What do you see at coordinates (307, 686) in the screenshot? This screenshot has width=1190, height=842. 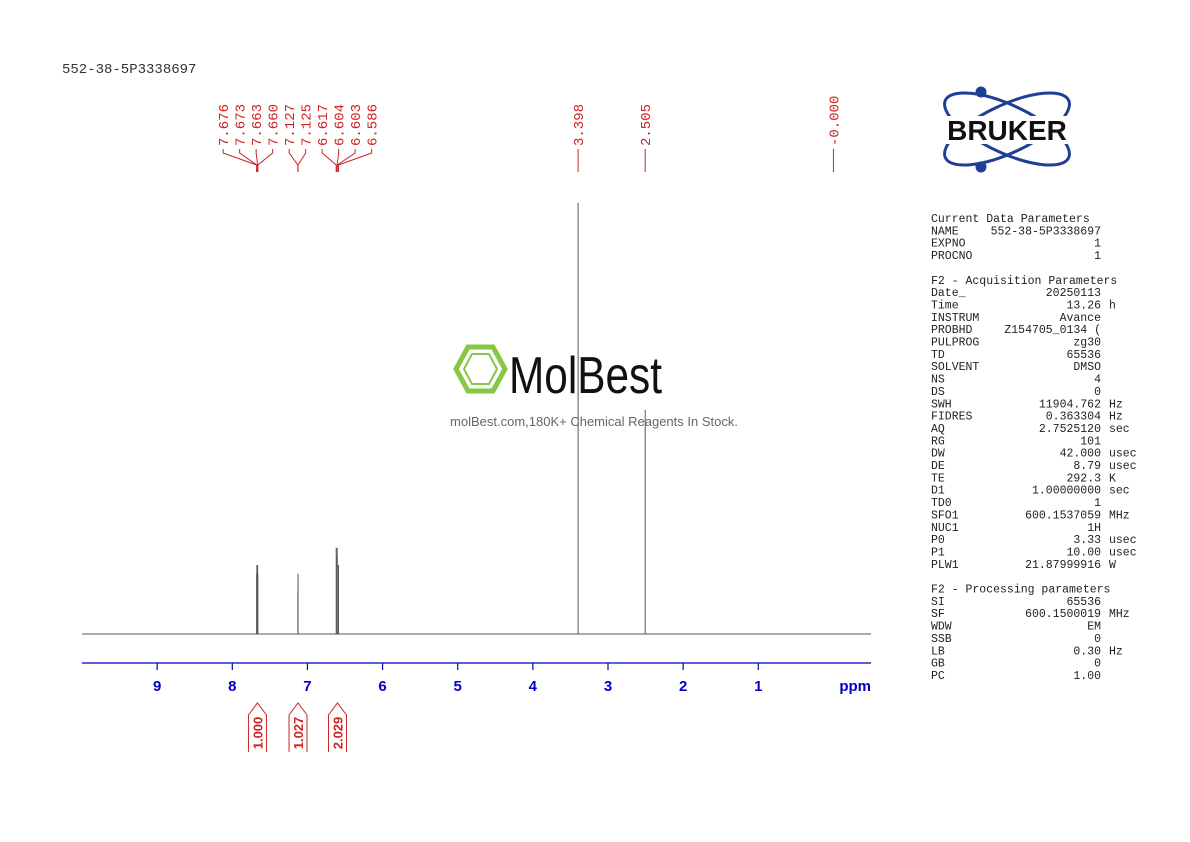 I see `x-tick-label: 7` at bounding box center [307, 686].